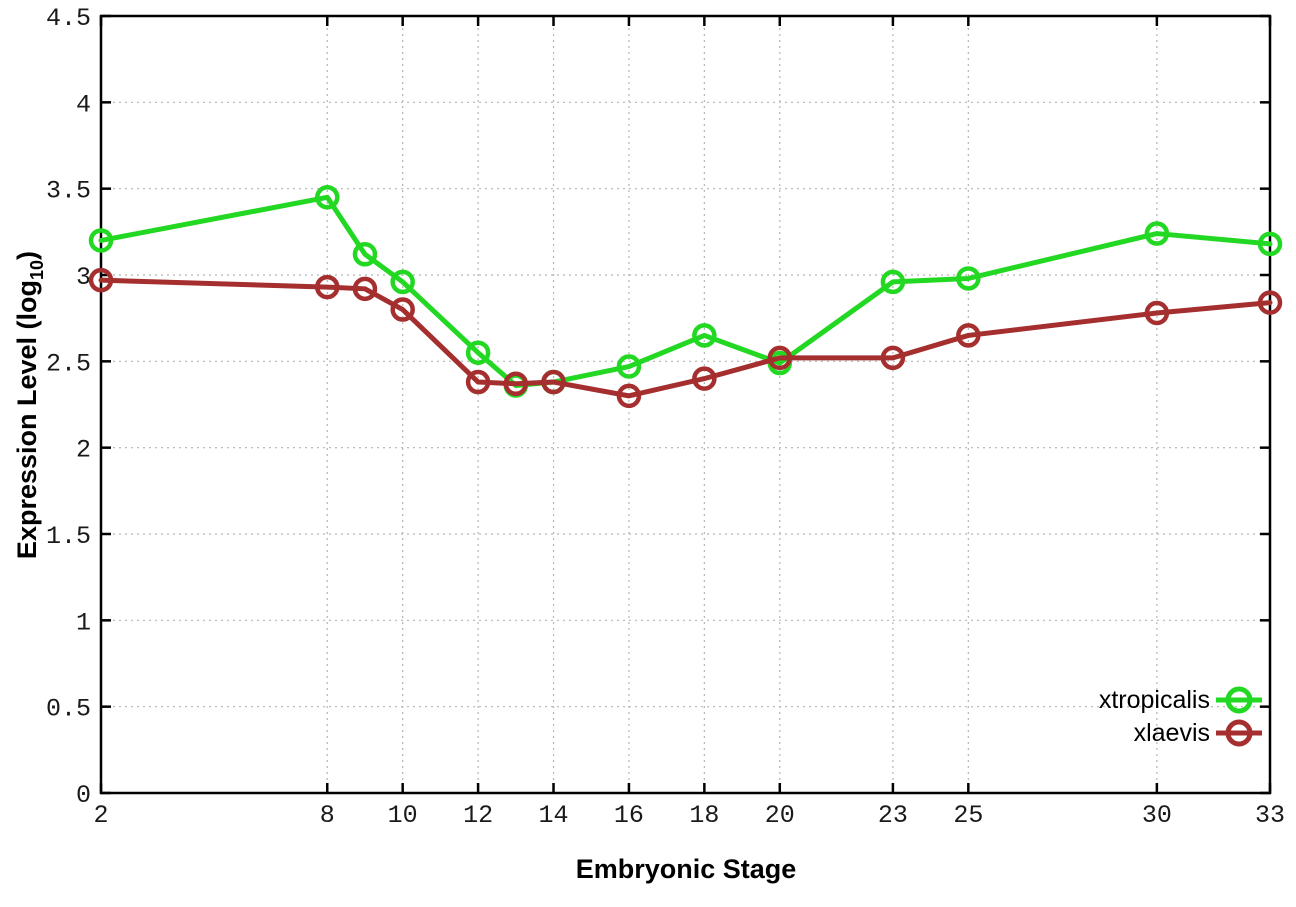 This screenshot has width=1296, height=907. I want to click on x-tick-label: 18, so click(704, 815).